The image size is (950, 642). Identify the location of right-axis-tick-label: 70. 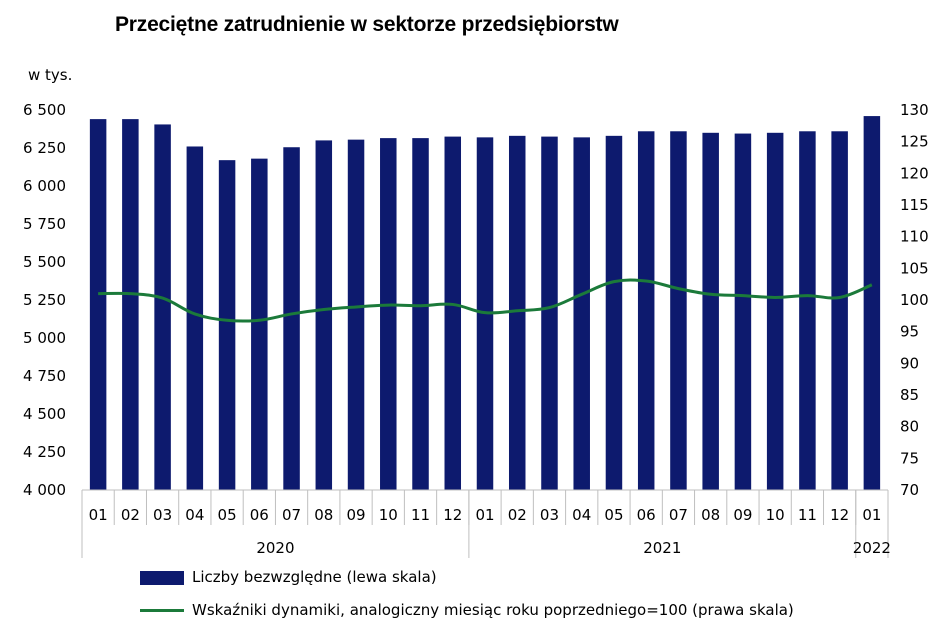
(909, 490).